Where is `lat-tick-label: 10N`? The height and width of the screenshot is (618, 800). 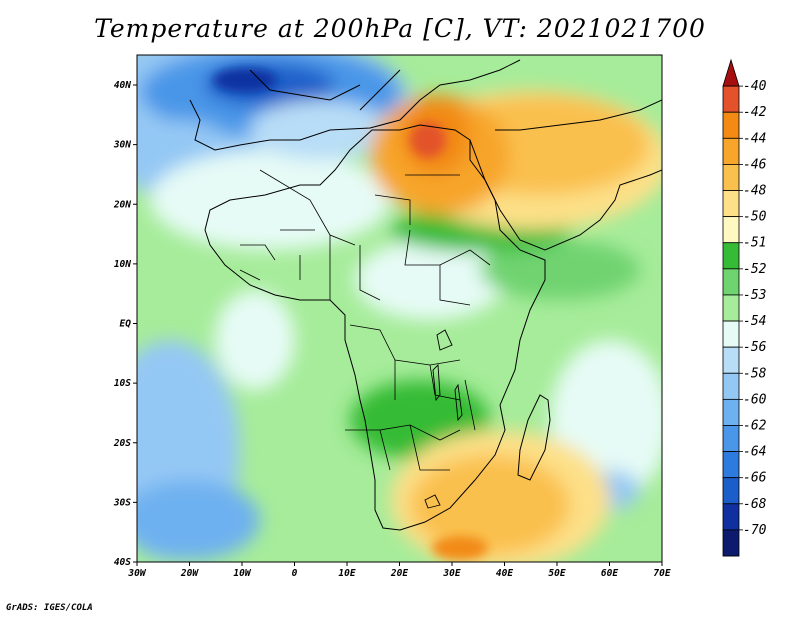
lat-tick-label: 10N is located at coordinates (122, 264).